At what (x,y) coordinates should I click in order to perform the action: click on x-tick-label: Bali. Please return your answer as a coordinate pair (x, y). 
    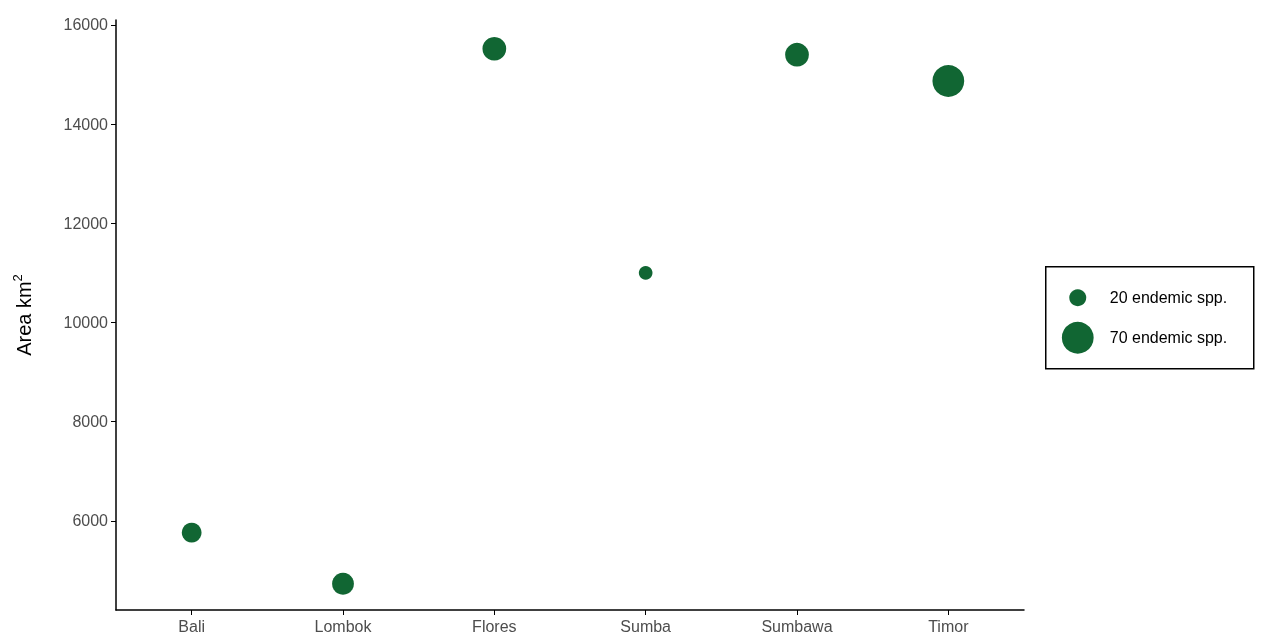
    Looking at the image, I should click on (192, 626).